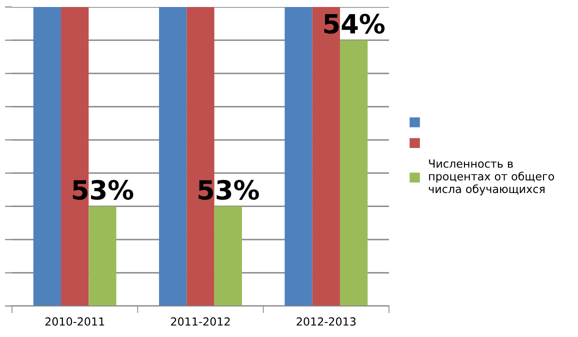 The image size is (578, 337). What do you see at coordinates (326, 321) in the screenshot?
I see `x-tick-label: 2012-2013` at bounding box center [326, 321].